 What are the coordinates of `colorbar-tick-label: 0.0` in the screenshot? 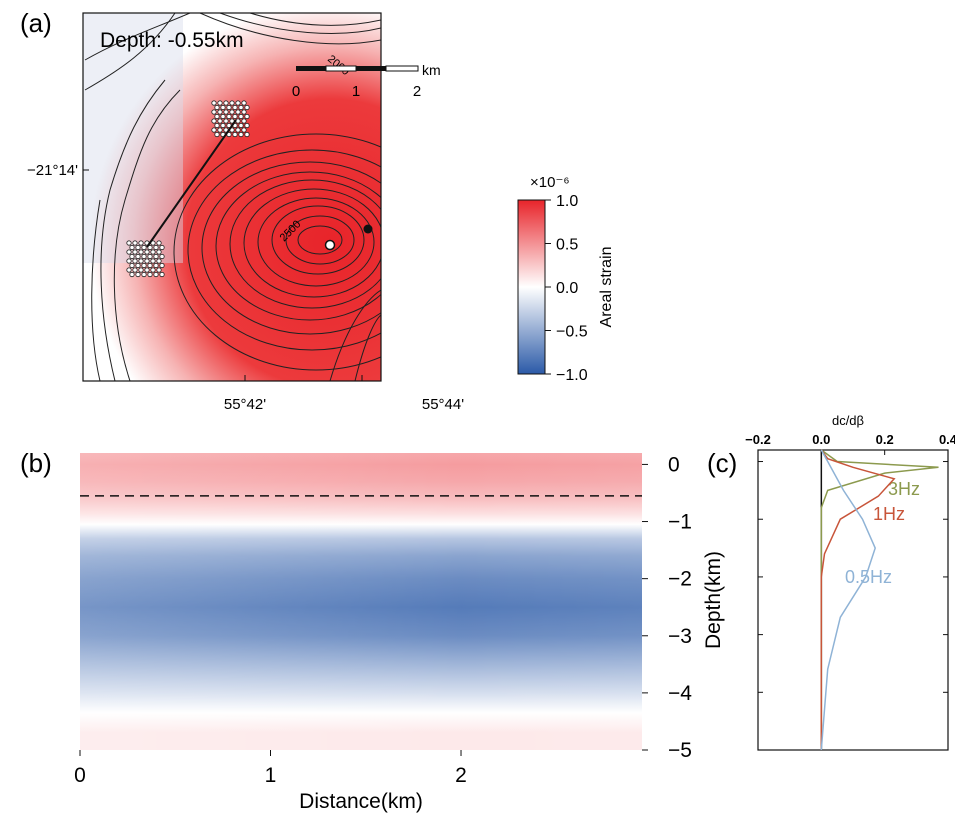 It's located at (567, 288).